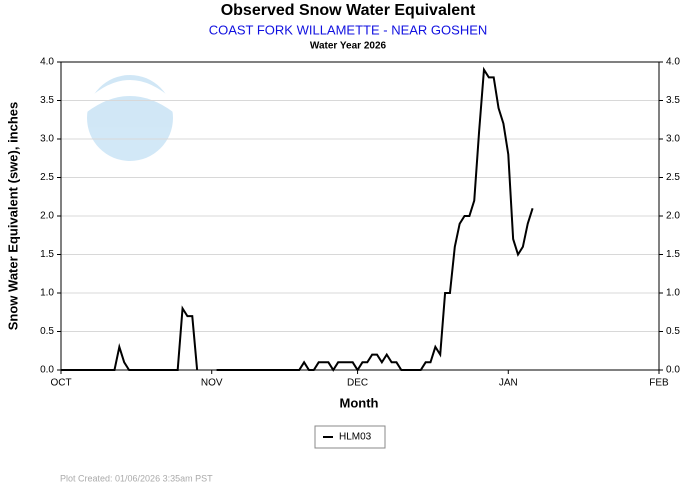 The width and height of the screenshot is (700, 500). I want to click on y-tick-label: 0.5, so click(47, 331).